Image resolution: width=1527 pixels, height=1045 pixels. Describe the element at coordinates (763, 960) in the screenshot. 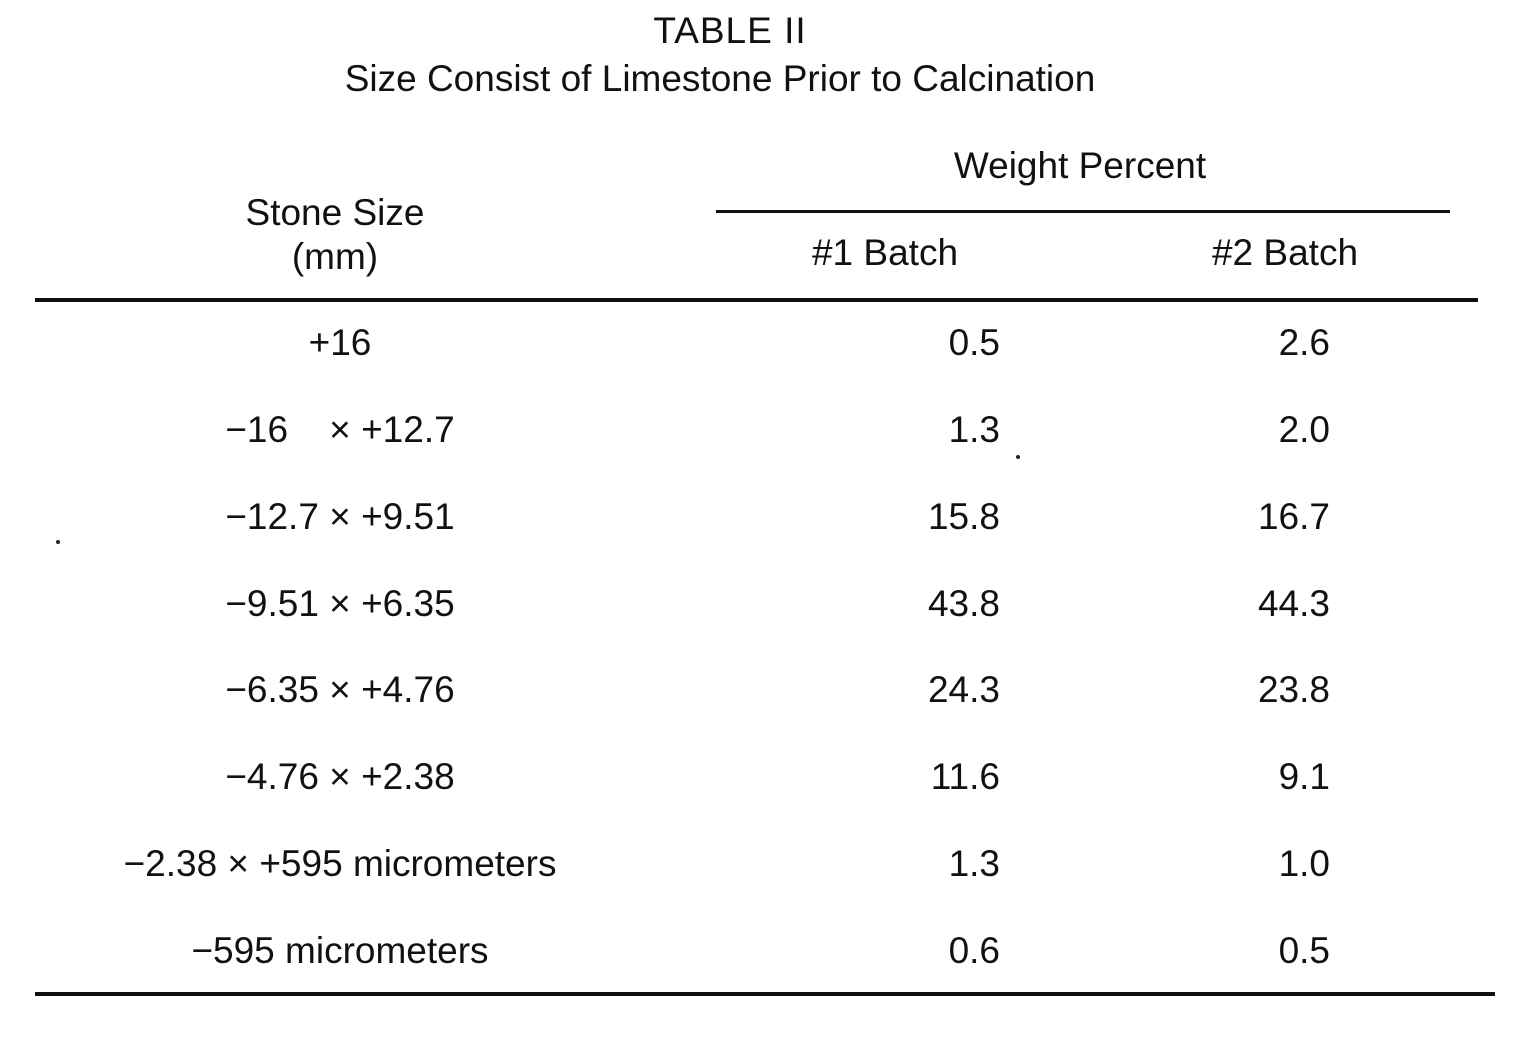

I see `table-row: −595 micrometers 0.6 0.5` at that location.